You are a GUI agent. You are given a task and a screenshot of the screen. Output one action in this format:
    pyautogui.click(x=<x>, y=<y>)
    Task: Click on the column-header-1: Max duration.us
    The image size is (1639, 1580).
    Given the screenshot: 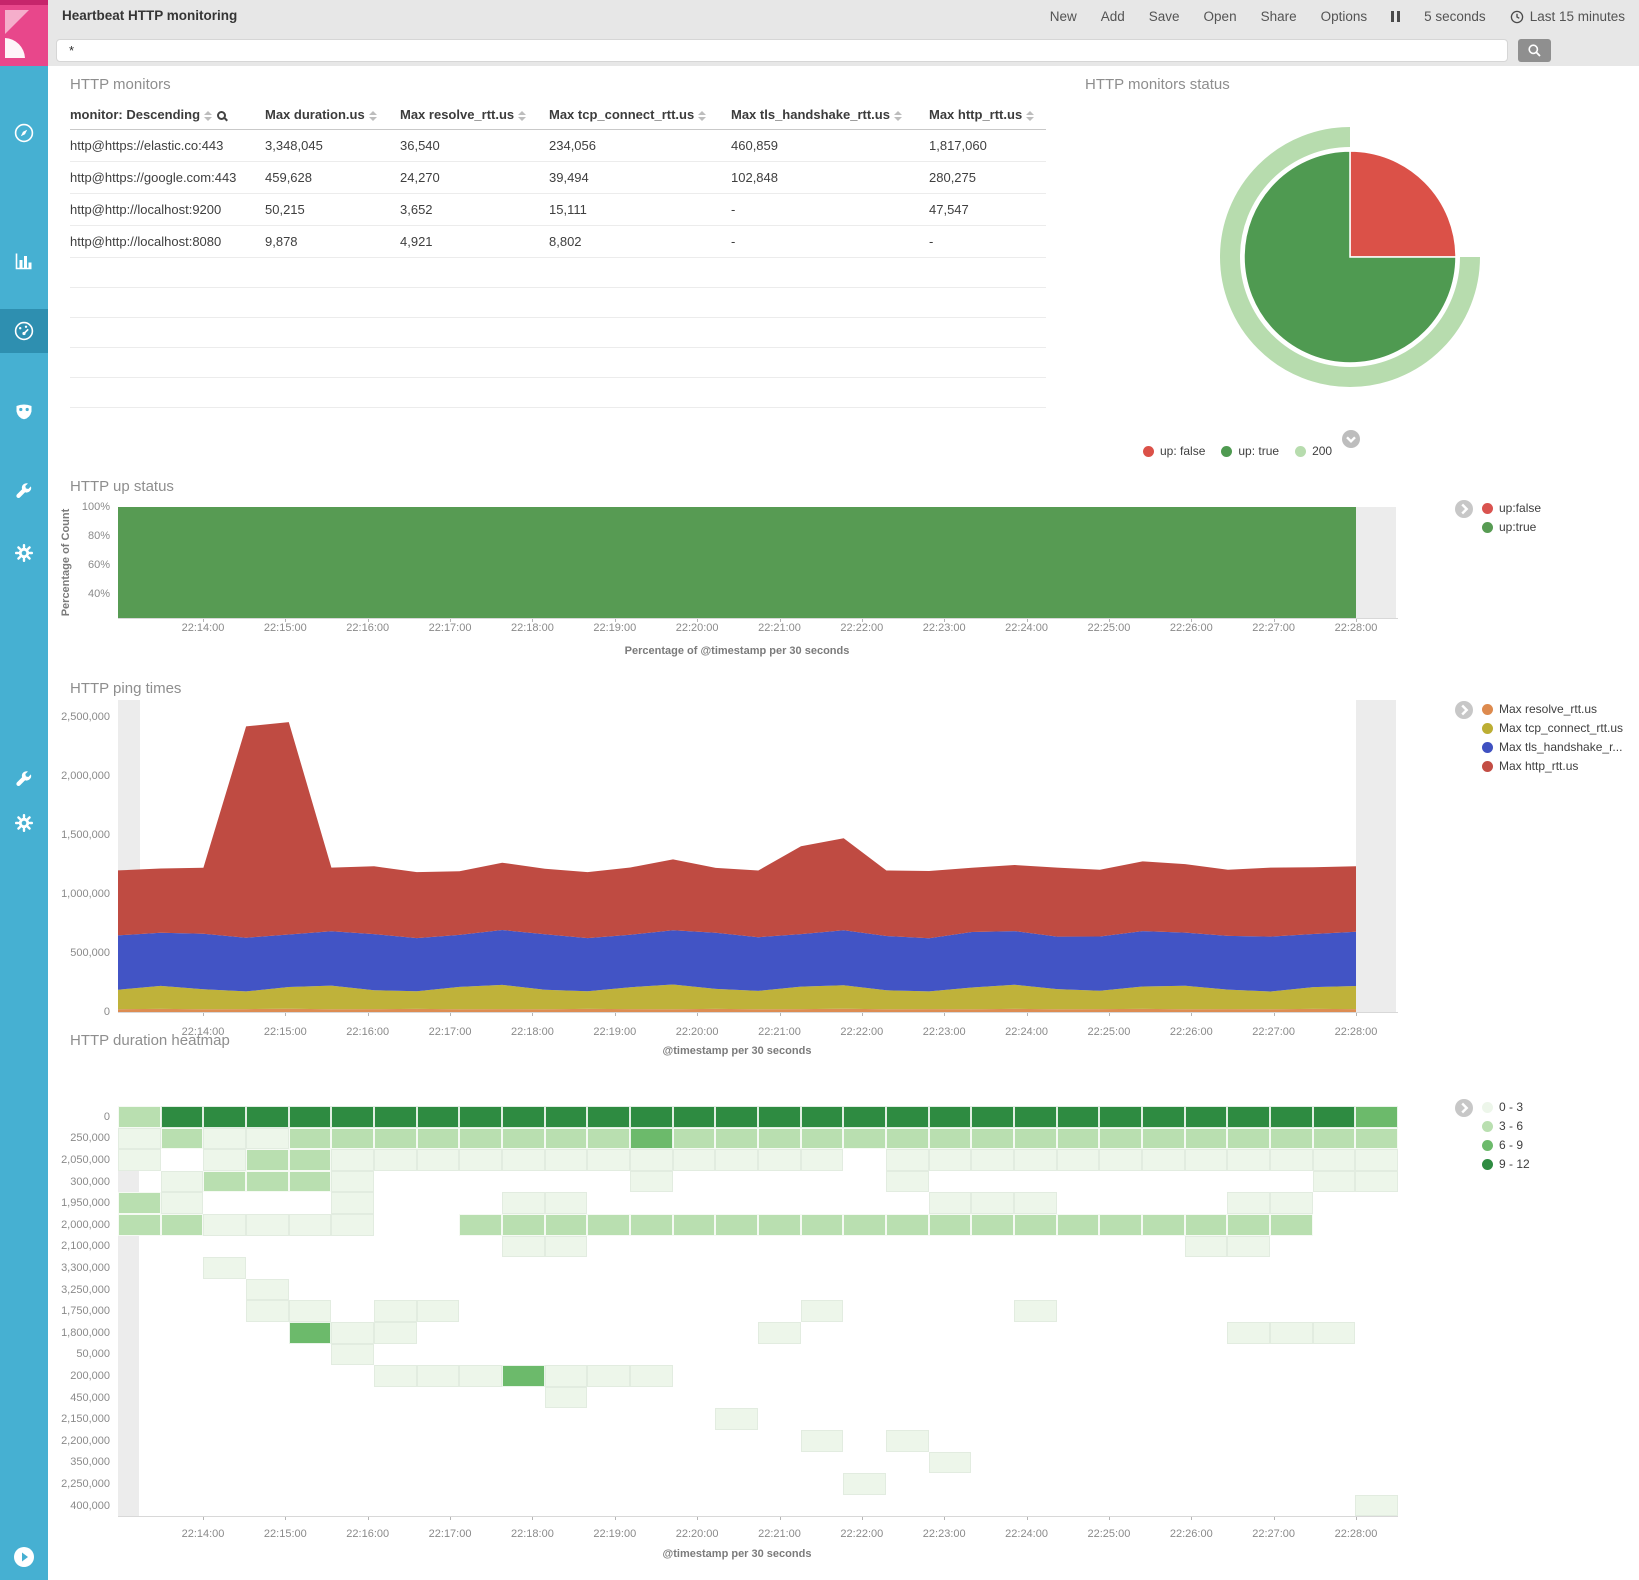 What is the action you would take?
    pyautogui.click(x=332, y=116)
    